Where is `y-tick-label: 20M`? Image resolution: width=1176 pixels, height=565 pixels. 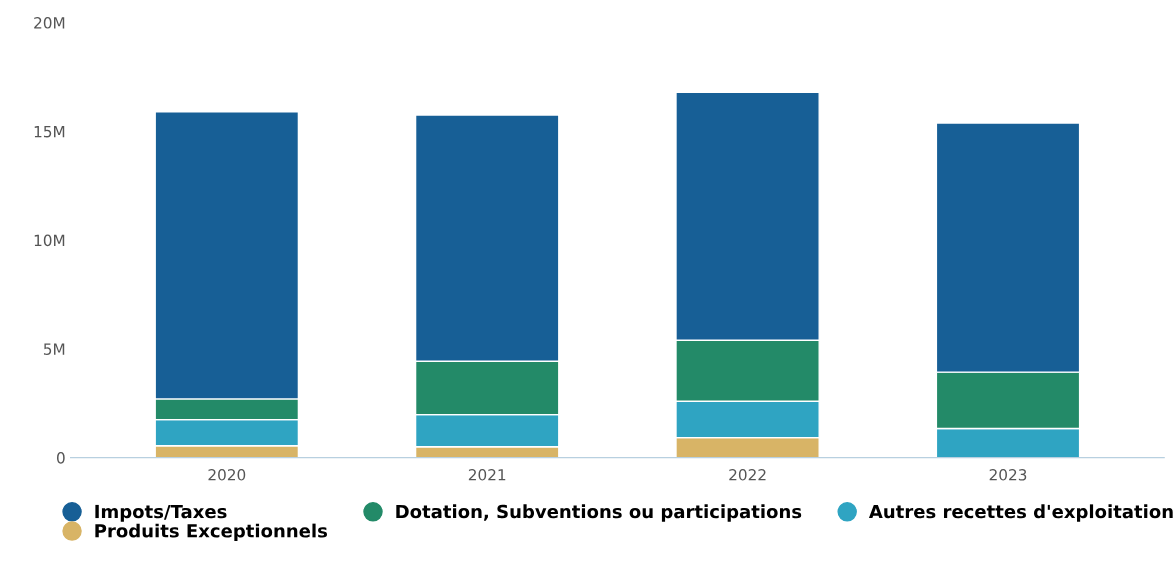
y-tick-label: 20M is located at coordinates (49, 23).